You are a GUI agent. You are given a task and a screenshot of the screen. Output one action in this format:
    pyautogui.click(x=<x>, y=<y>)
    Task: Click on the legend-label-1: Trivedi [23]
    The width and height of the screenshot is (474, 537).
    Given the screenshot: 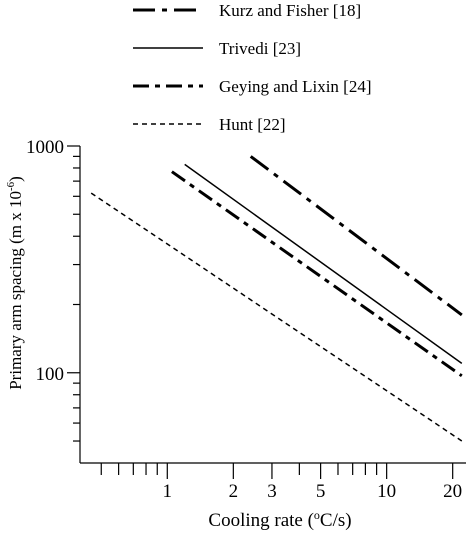 What is the action you would take?
    pyautogui.click(x=260, y=48)
    